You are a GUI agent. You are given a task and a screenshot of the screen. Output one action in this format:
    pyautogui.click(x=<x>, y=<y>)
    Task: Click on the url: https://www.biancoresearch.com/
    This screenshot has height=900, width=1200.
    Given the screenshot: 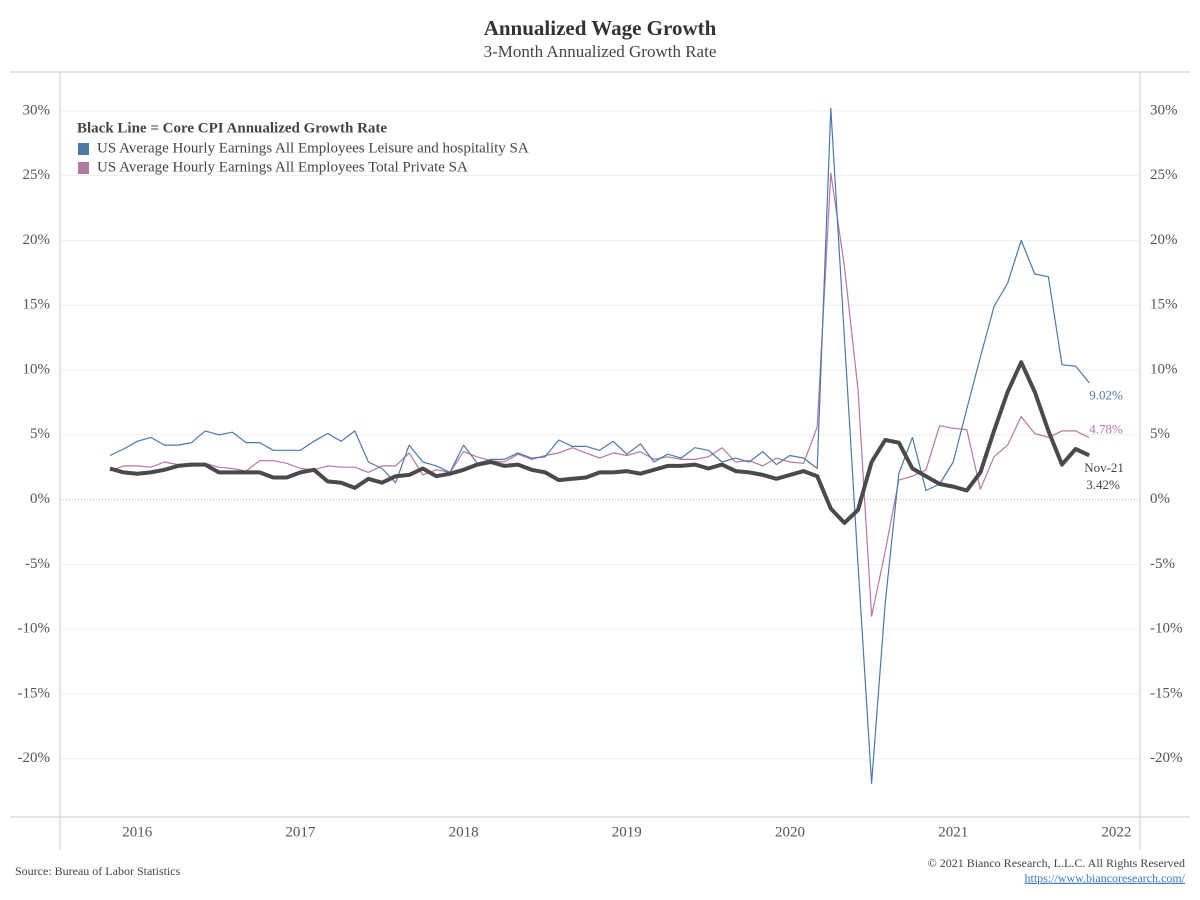 What is the action you would take?
    pyautogui.click(x=1104, y=878)
    